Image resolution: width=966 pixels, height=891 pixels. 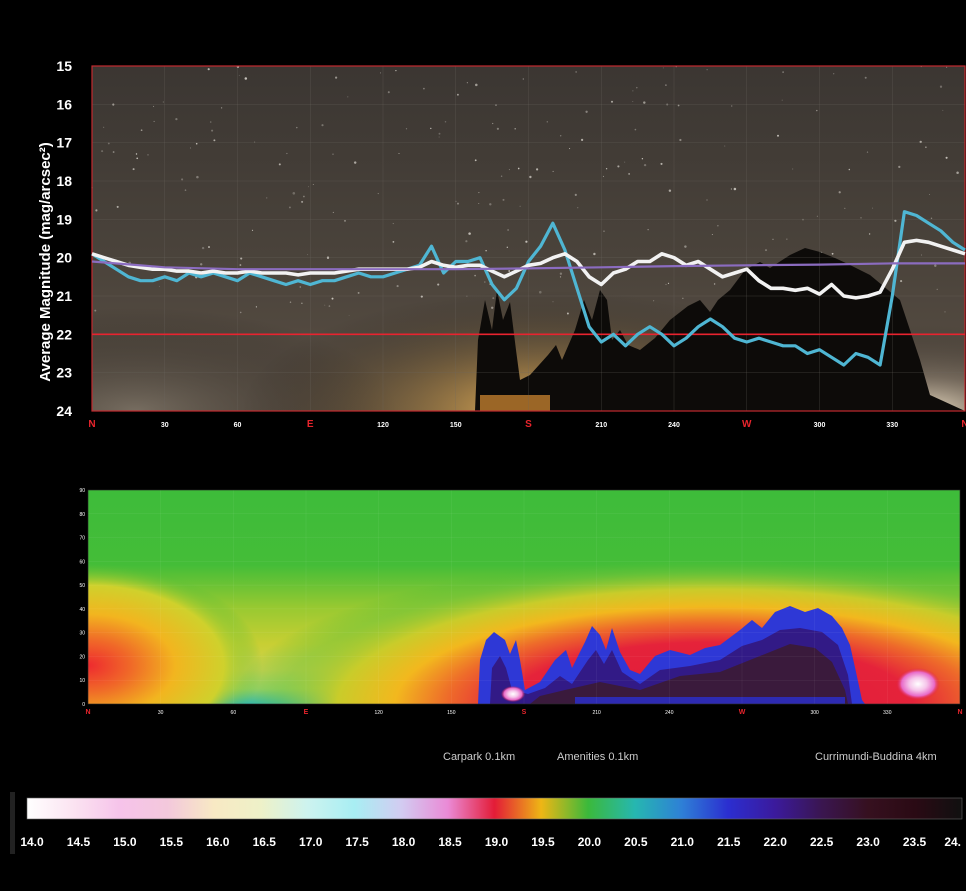 I want to click on heatmap-y-ticks: 0 10 20 30 40 50 60 70 80 90, so click(x=82, y=598).